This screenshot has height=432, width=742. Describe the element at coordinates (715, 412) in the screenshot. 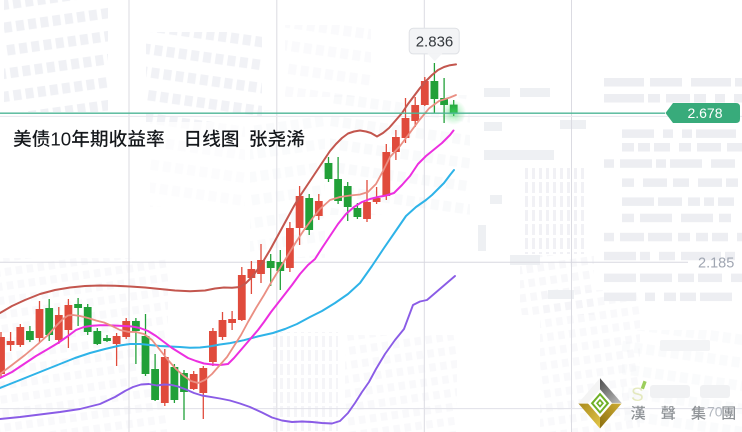

I see `svg-text: 70` at that location.